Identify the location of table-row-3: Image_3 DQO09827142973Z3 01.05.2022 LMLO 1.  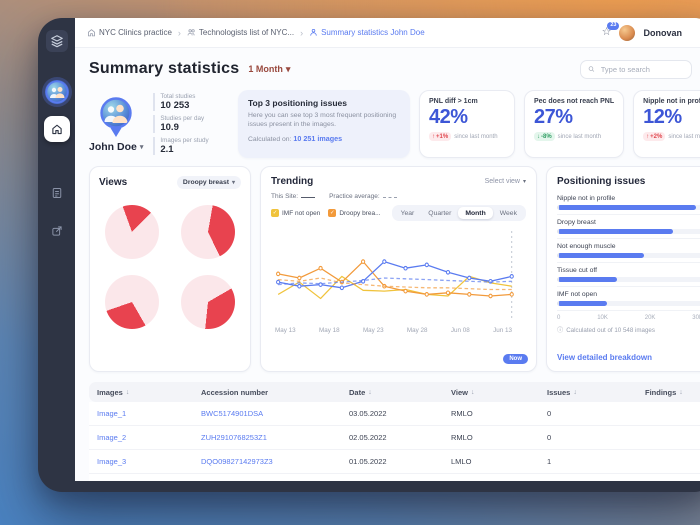
(394, 462).